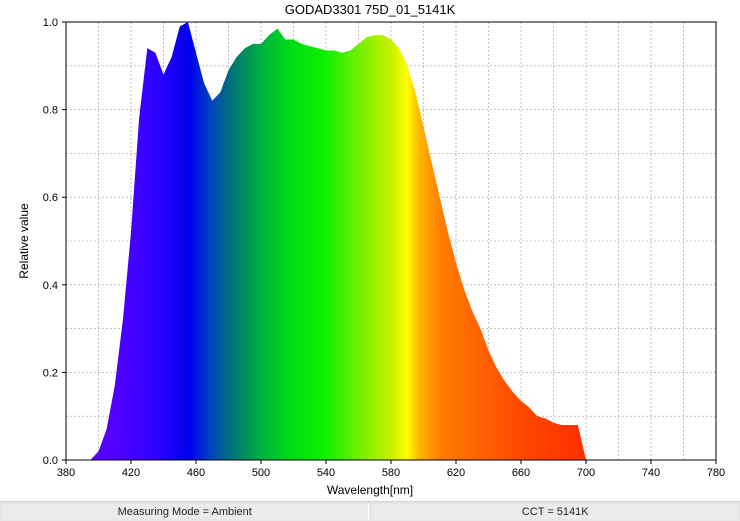 The height and width of the screenshot is (521, 740). What do you see at coordinates (50, 461) in the screenshot?
I see `y-tick-label: 0.0` at bounding box center [50, 461].